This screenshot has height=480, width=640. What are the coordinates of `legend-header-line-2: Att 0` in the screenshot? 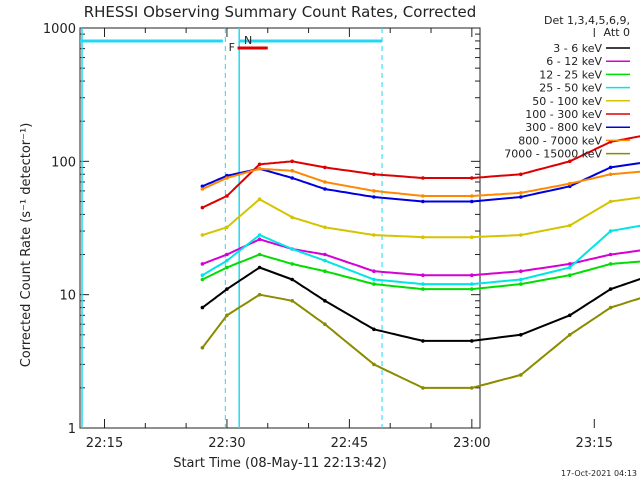 It's located at (617, 32).